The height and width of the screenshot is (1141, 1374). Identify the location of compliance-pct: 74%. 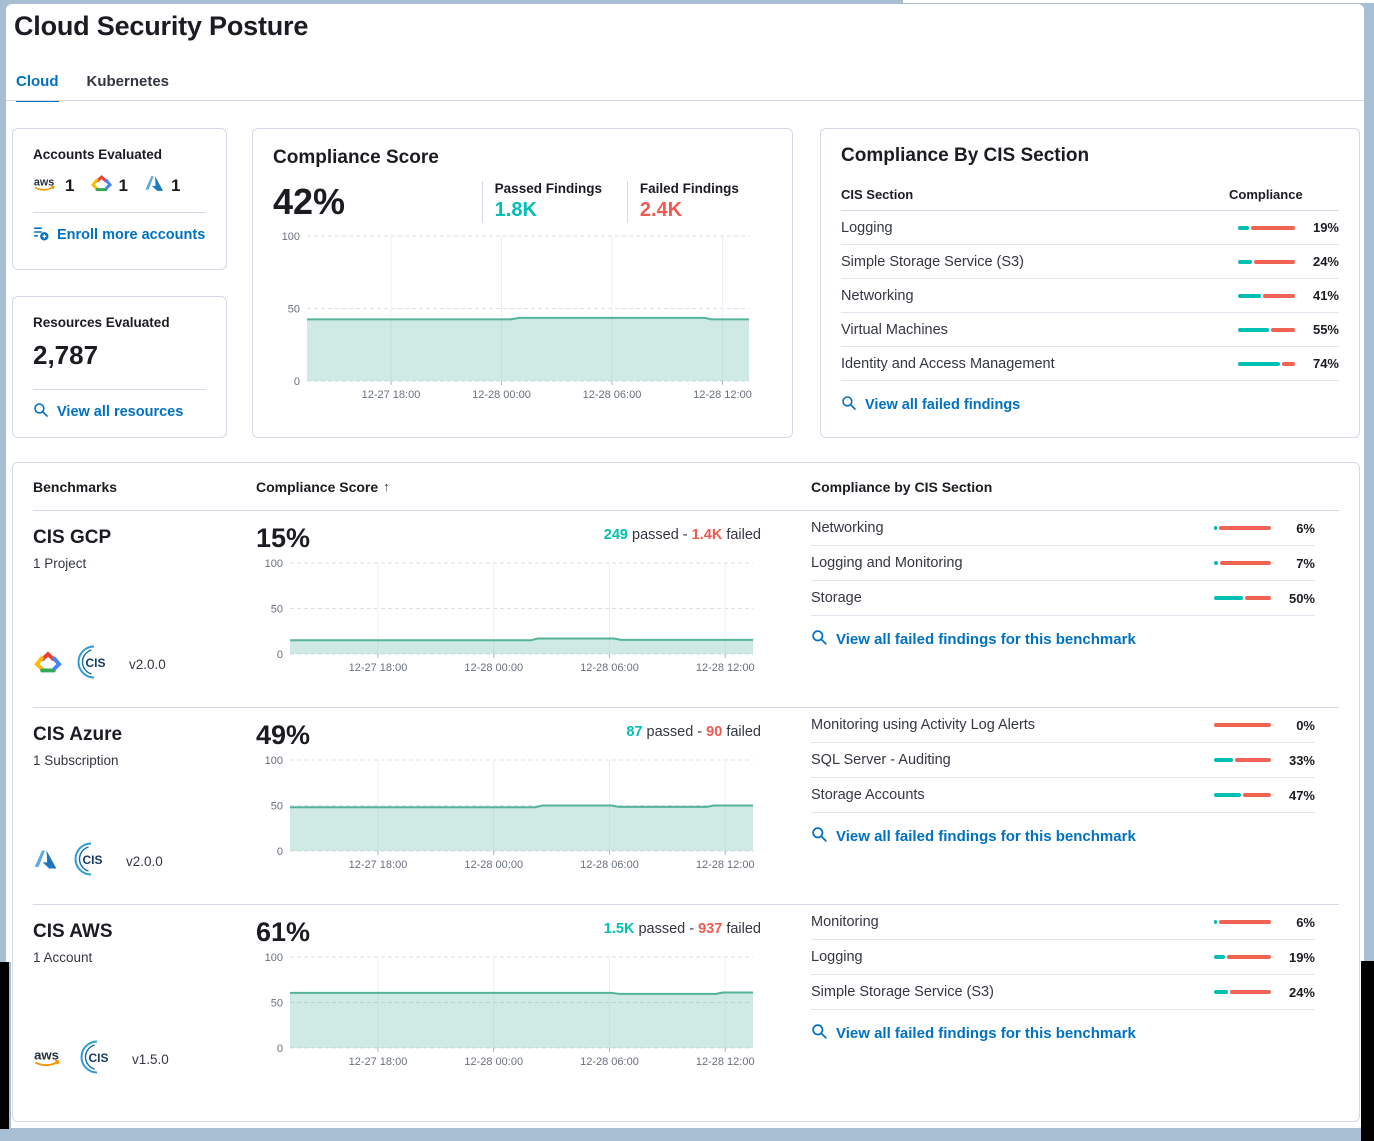
(1325, 363).